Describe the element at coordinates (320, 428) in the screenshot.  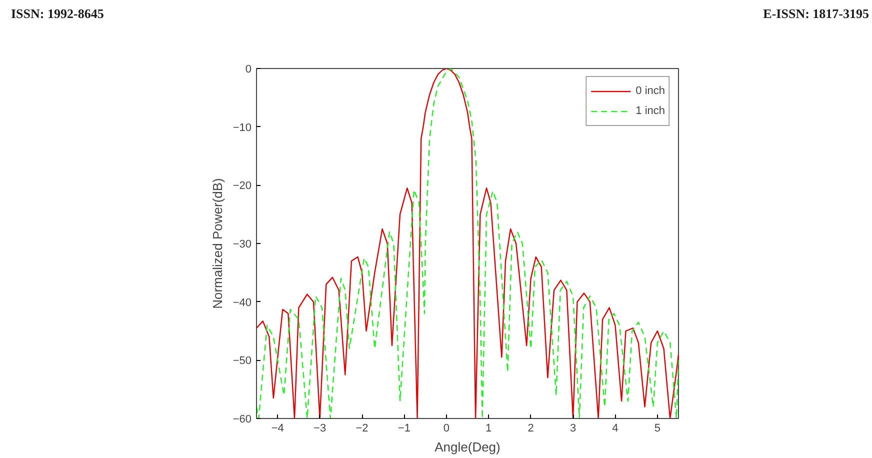
I see `x-tick-label: −3` at that location.